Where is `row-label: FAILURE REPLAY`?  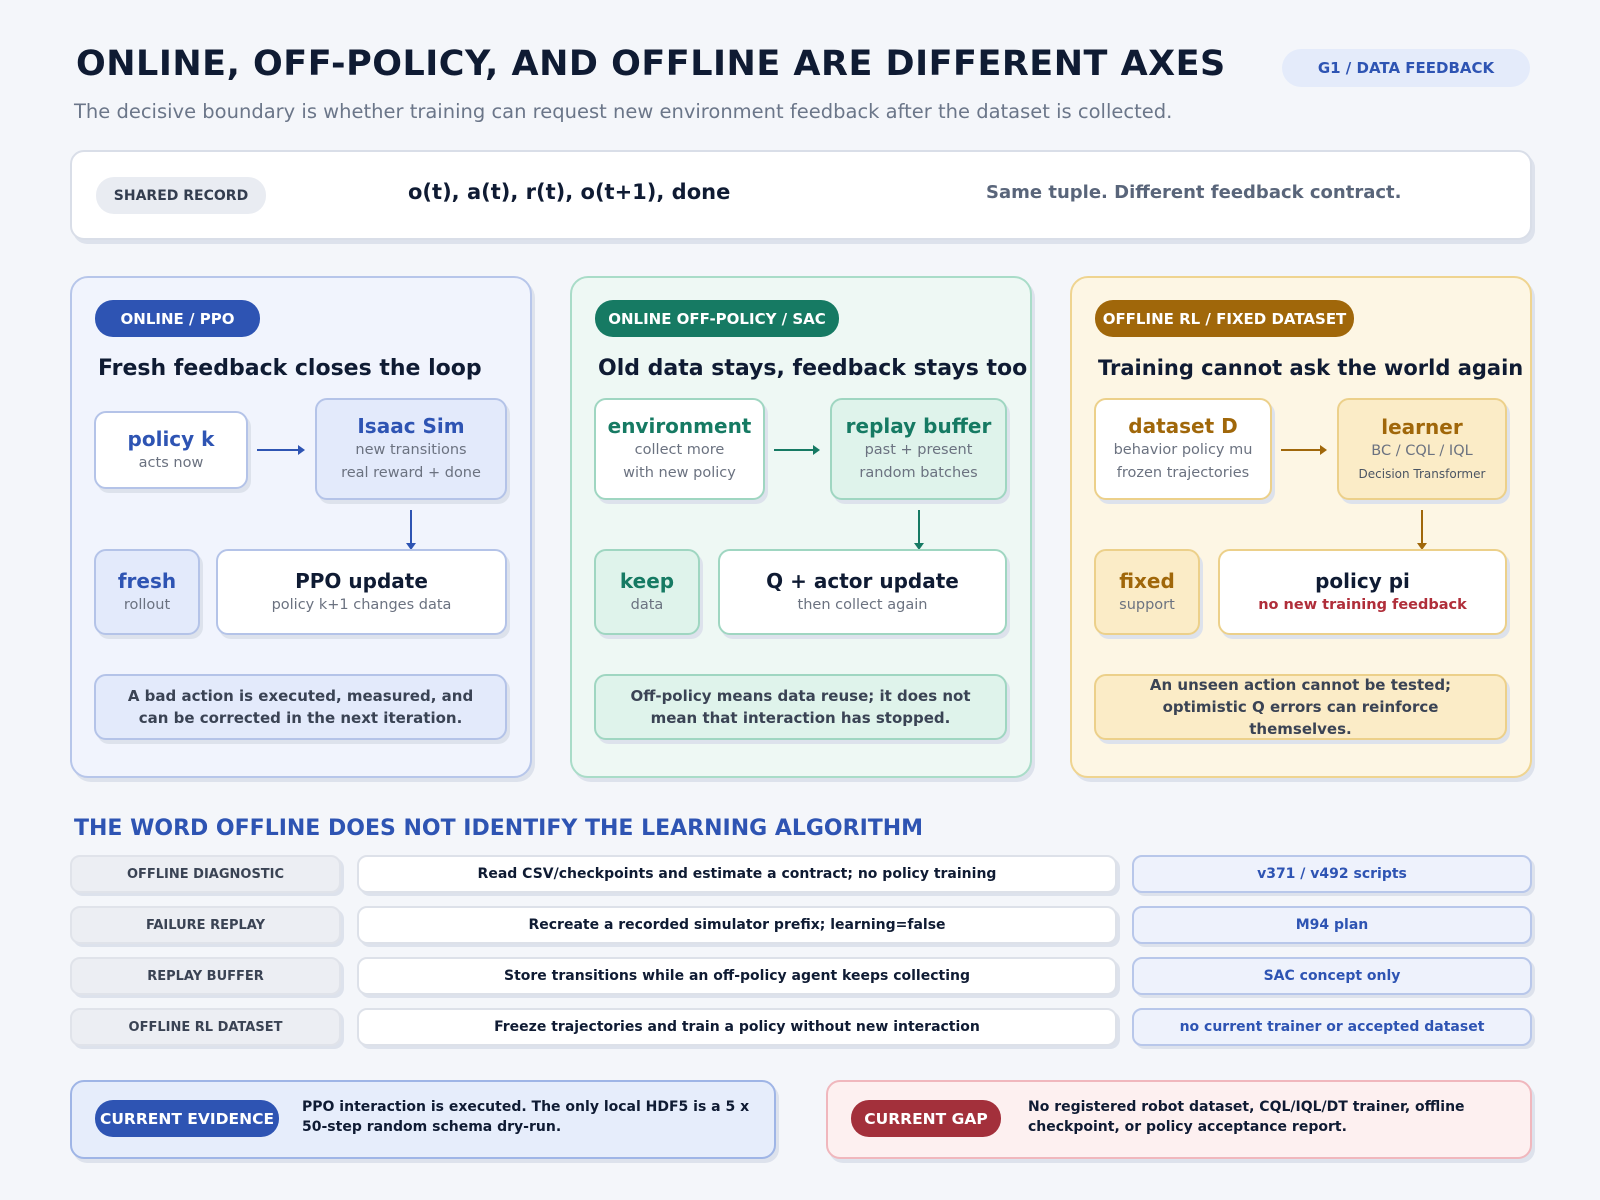
row-label: FAILURE REPLAY is located at coordinates (205, 925).